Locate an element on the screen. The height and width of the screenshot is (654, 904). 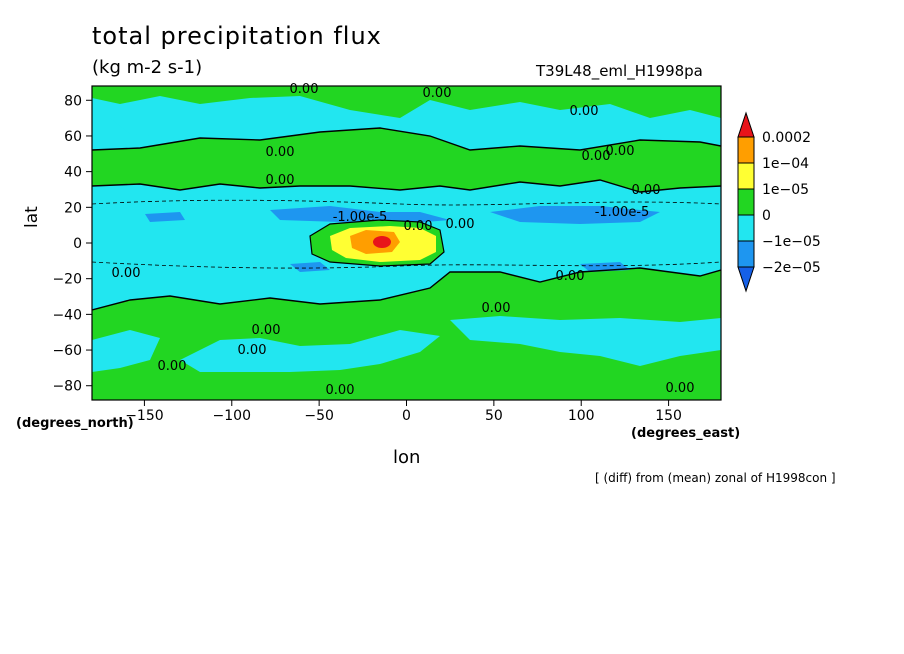
y-tick-label: 40 is located at coordinates (73, 173).